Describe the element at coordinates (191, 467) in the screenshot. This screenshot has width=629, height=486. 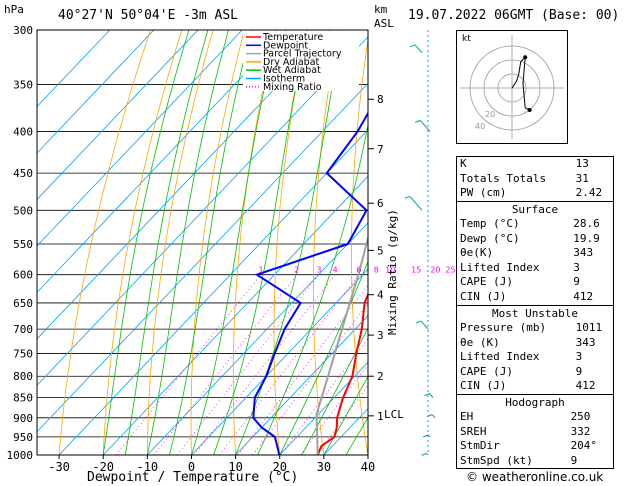
I see `x-tick-label: 0` at that location.